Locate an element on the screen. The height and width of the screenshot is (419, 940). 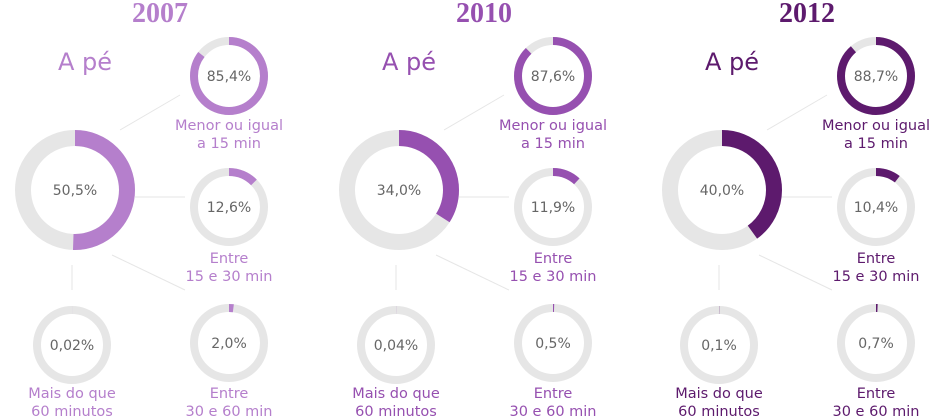
panel-title: 2012 is located at coordinates (807, 14).